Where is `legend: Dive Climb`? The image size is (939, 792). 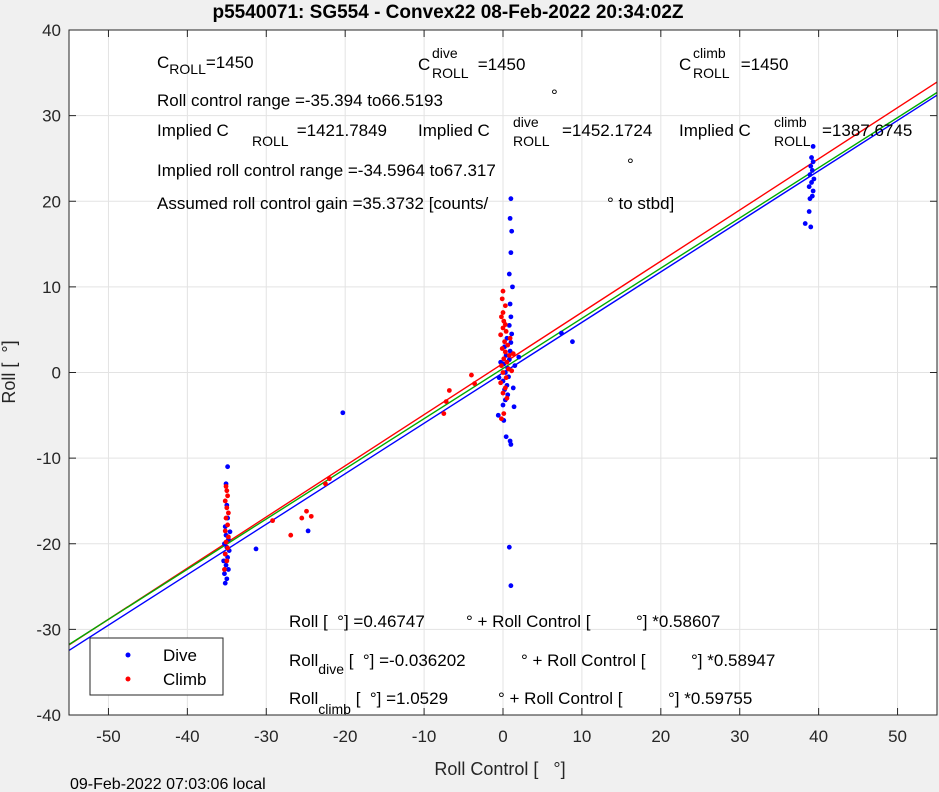
legend: Dive Climb is located at coordinates (156, 666).